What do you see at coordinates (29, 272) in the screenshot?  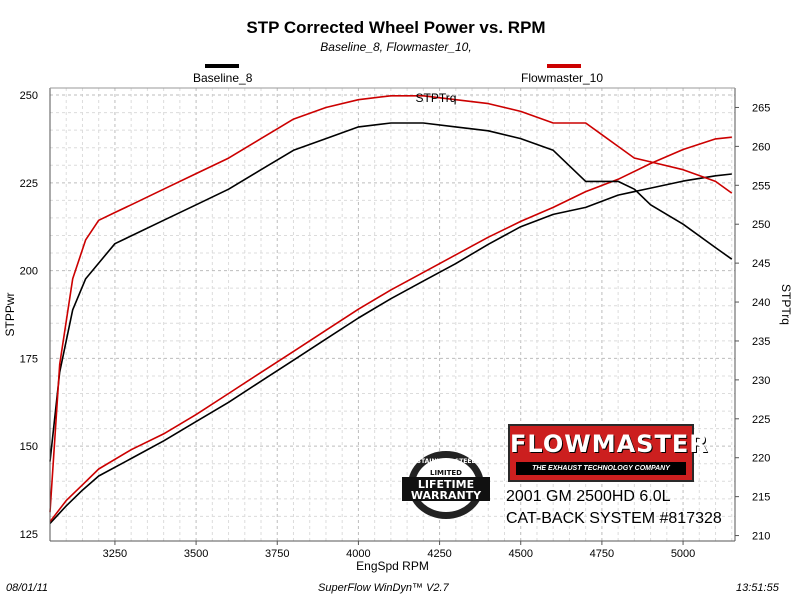 I see `y-tick-label: 200` at bounding box center [29, 272].